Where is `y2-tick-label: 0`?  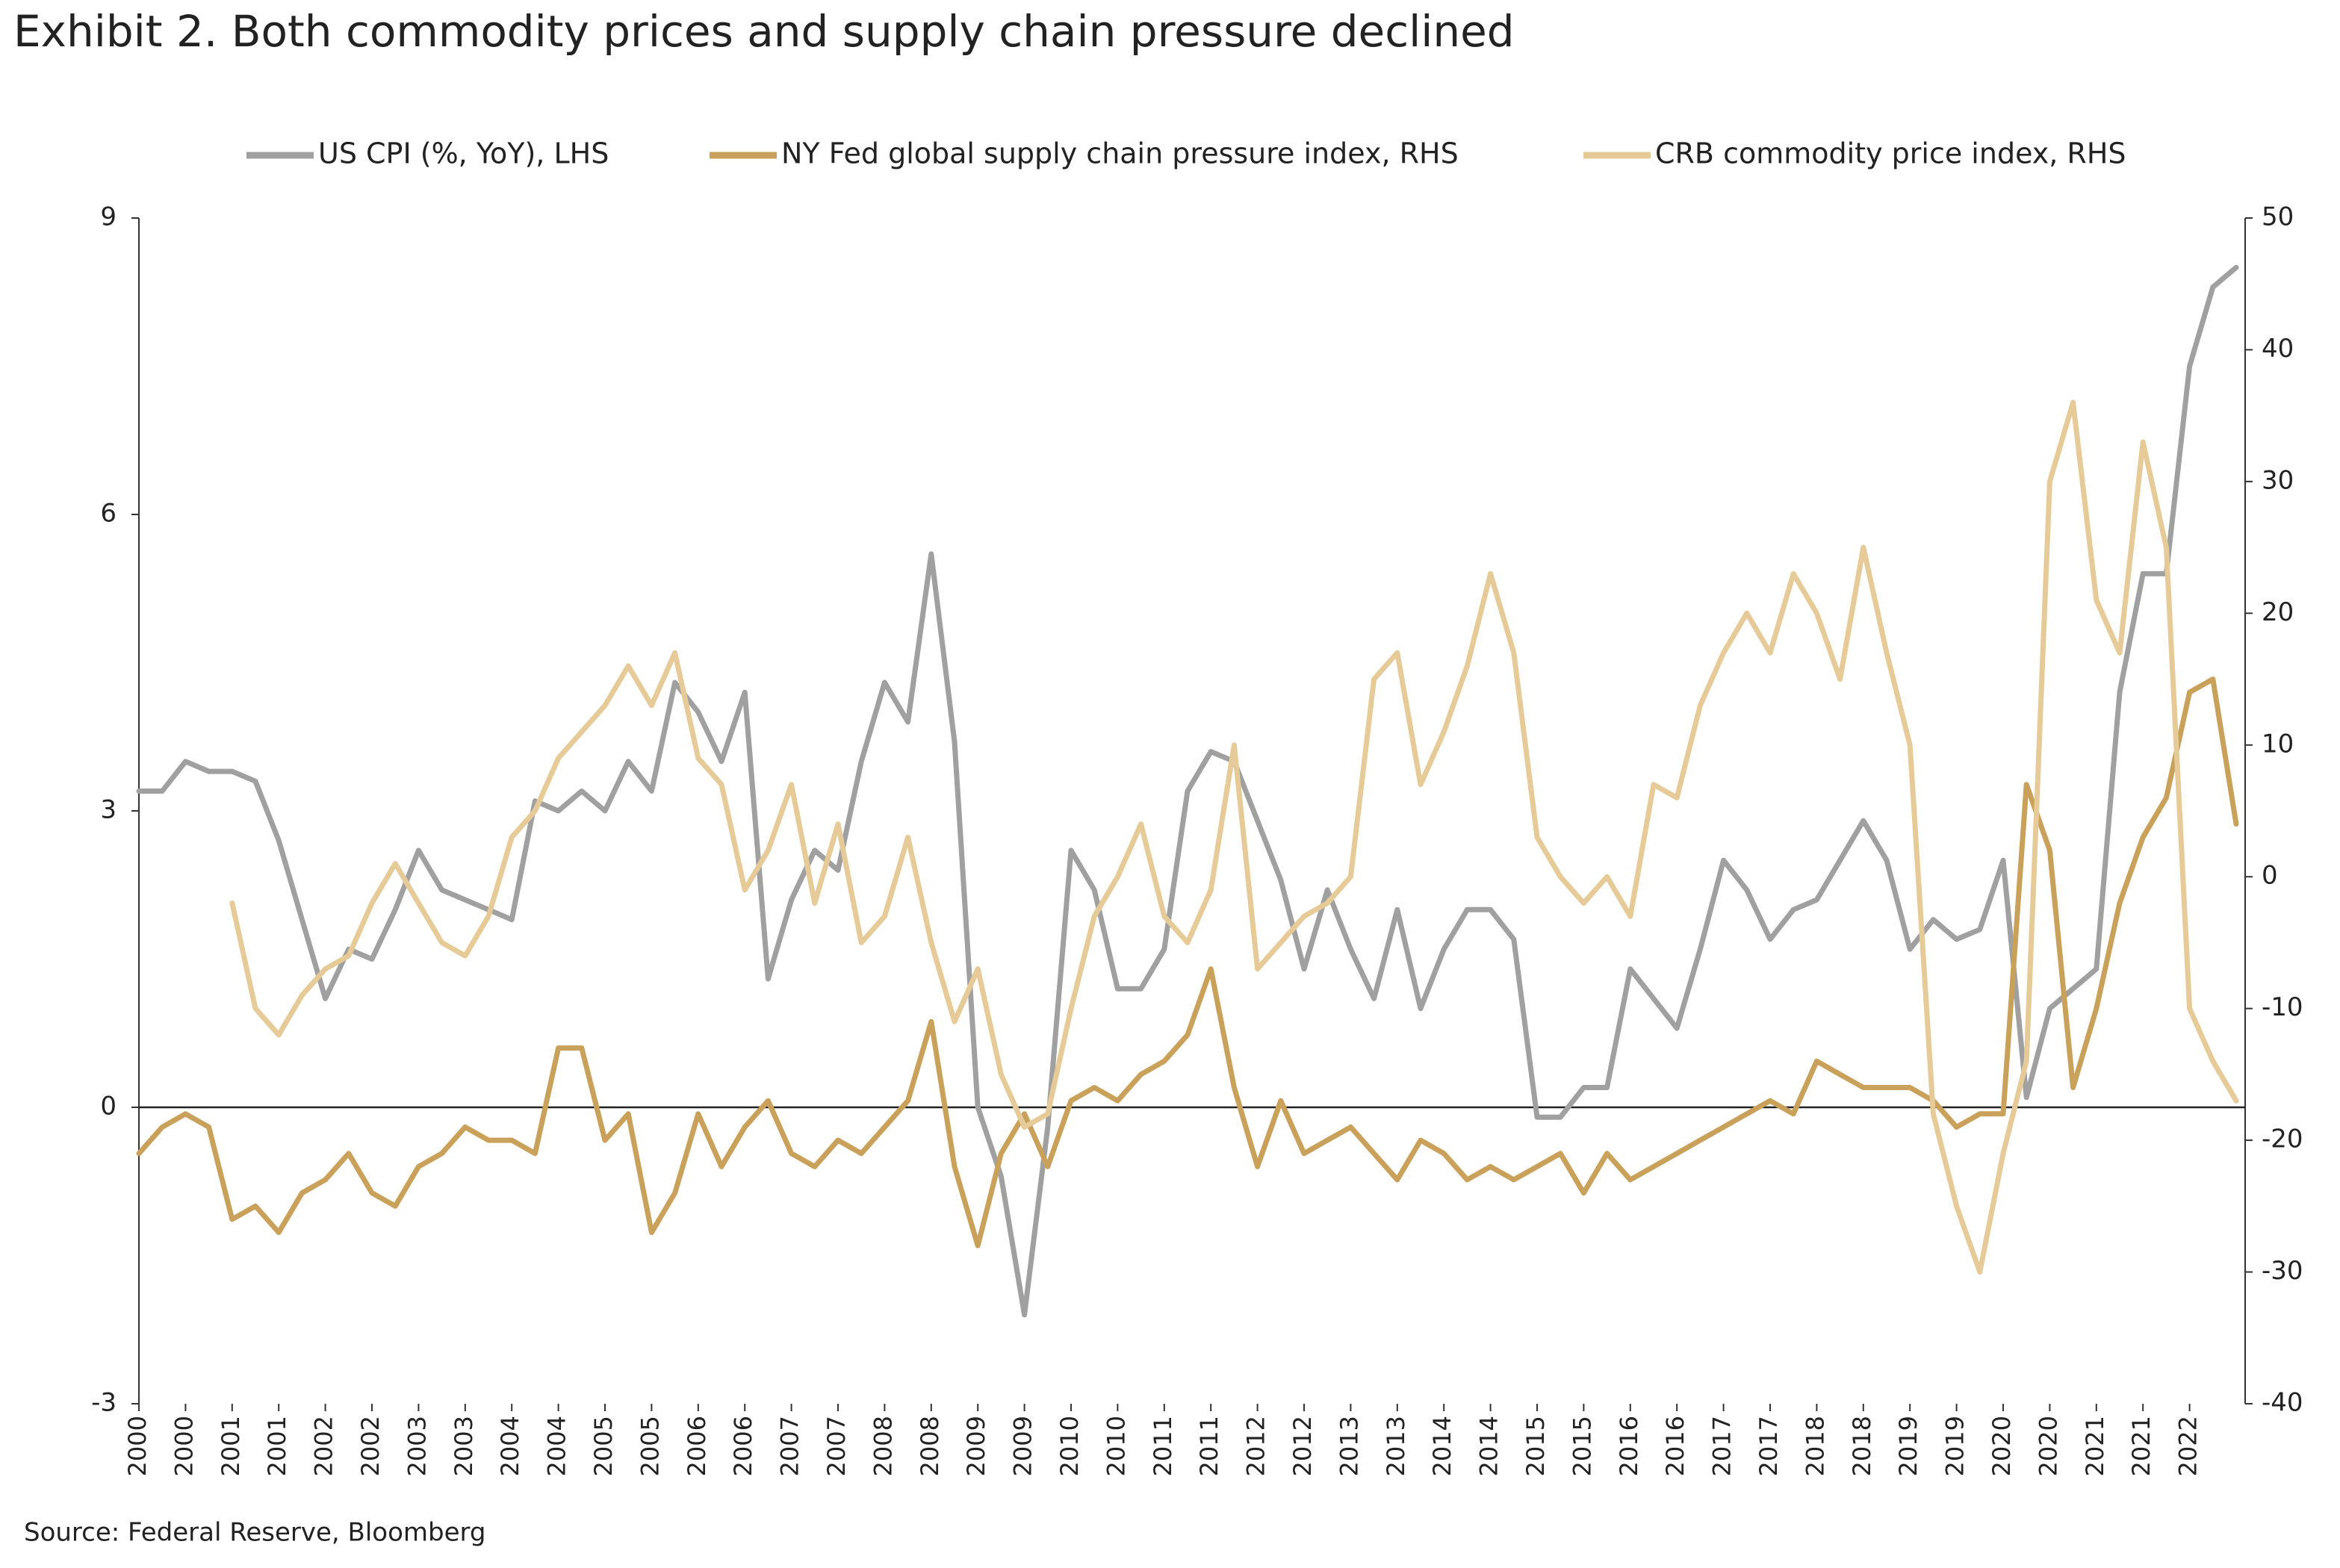 y2-tick-label: 0 is located at coordinates (2270, 876).